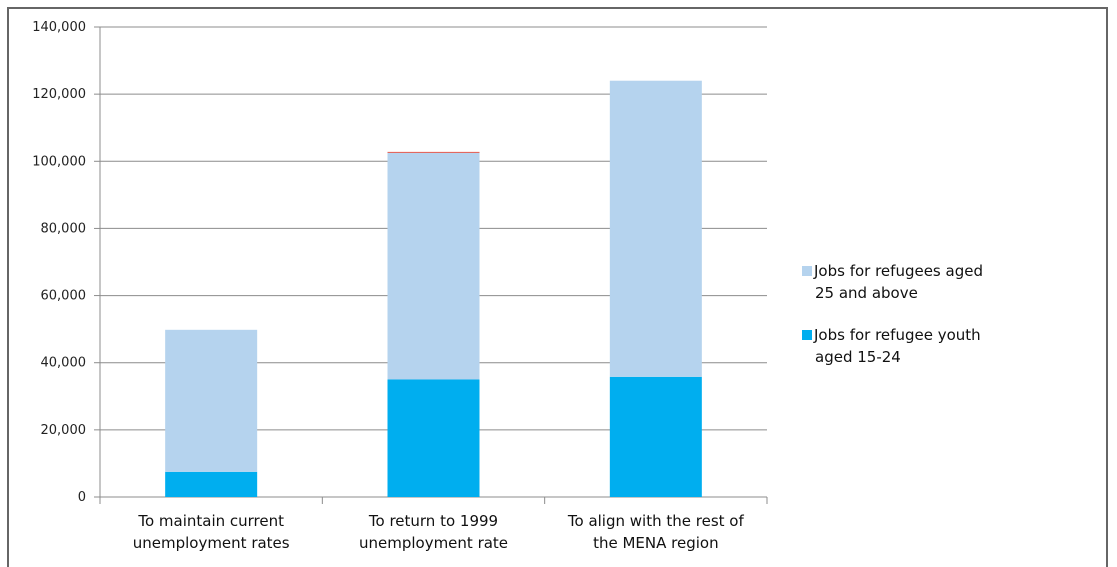 This screenshot has width=1117, height=567. Describe the element at coordinates (433, 438) in the screenshot. I see `bar-segment-series1-cat2` at that location.